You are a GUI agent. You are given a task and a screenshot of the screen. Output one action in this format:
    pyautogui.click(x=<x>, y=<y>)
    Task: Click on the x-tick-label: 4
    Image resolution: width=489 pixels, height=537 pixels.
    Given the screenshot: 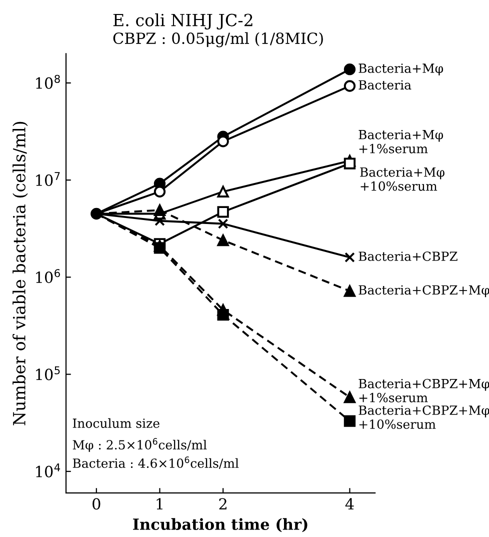 What is the action you would take?
    pyautogui.click(x=349, y=504)
    